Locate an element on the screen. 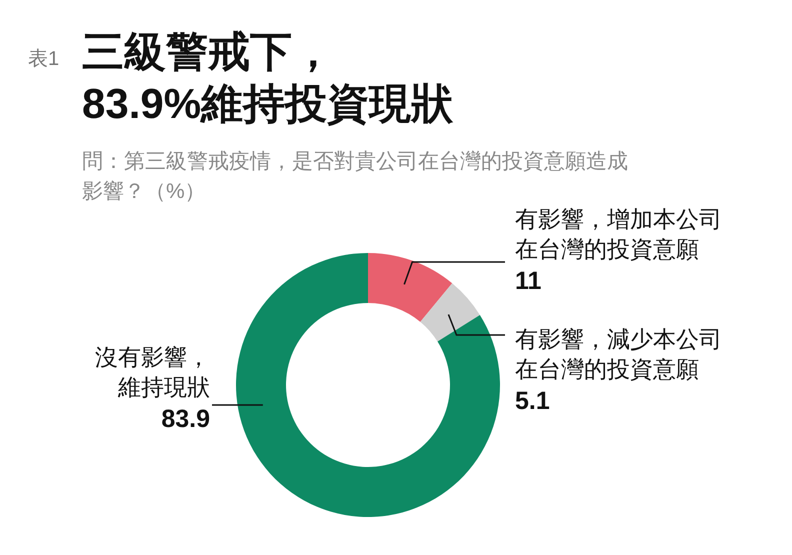 The width and height of the screenshot is (792, 555). slice-label: 有影響，減少本公司在台灣的投資意願 is located at coordinates (618, 354).